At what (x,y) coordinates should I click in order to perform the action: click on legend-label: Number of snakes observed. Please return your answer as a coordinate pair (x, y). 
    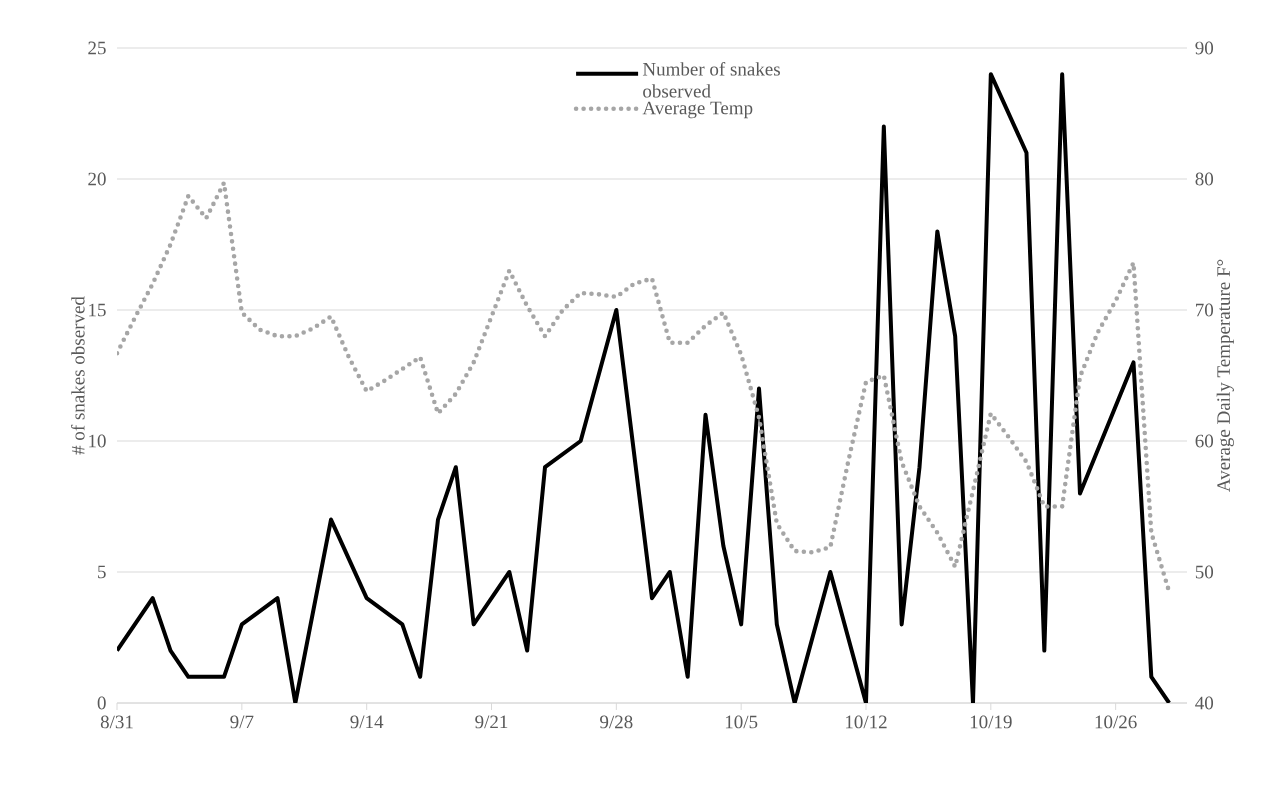
    Looking at the image, I should click on (711, 80).